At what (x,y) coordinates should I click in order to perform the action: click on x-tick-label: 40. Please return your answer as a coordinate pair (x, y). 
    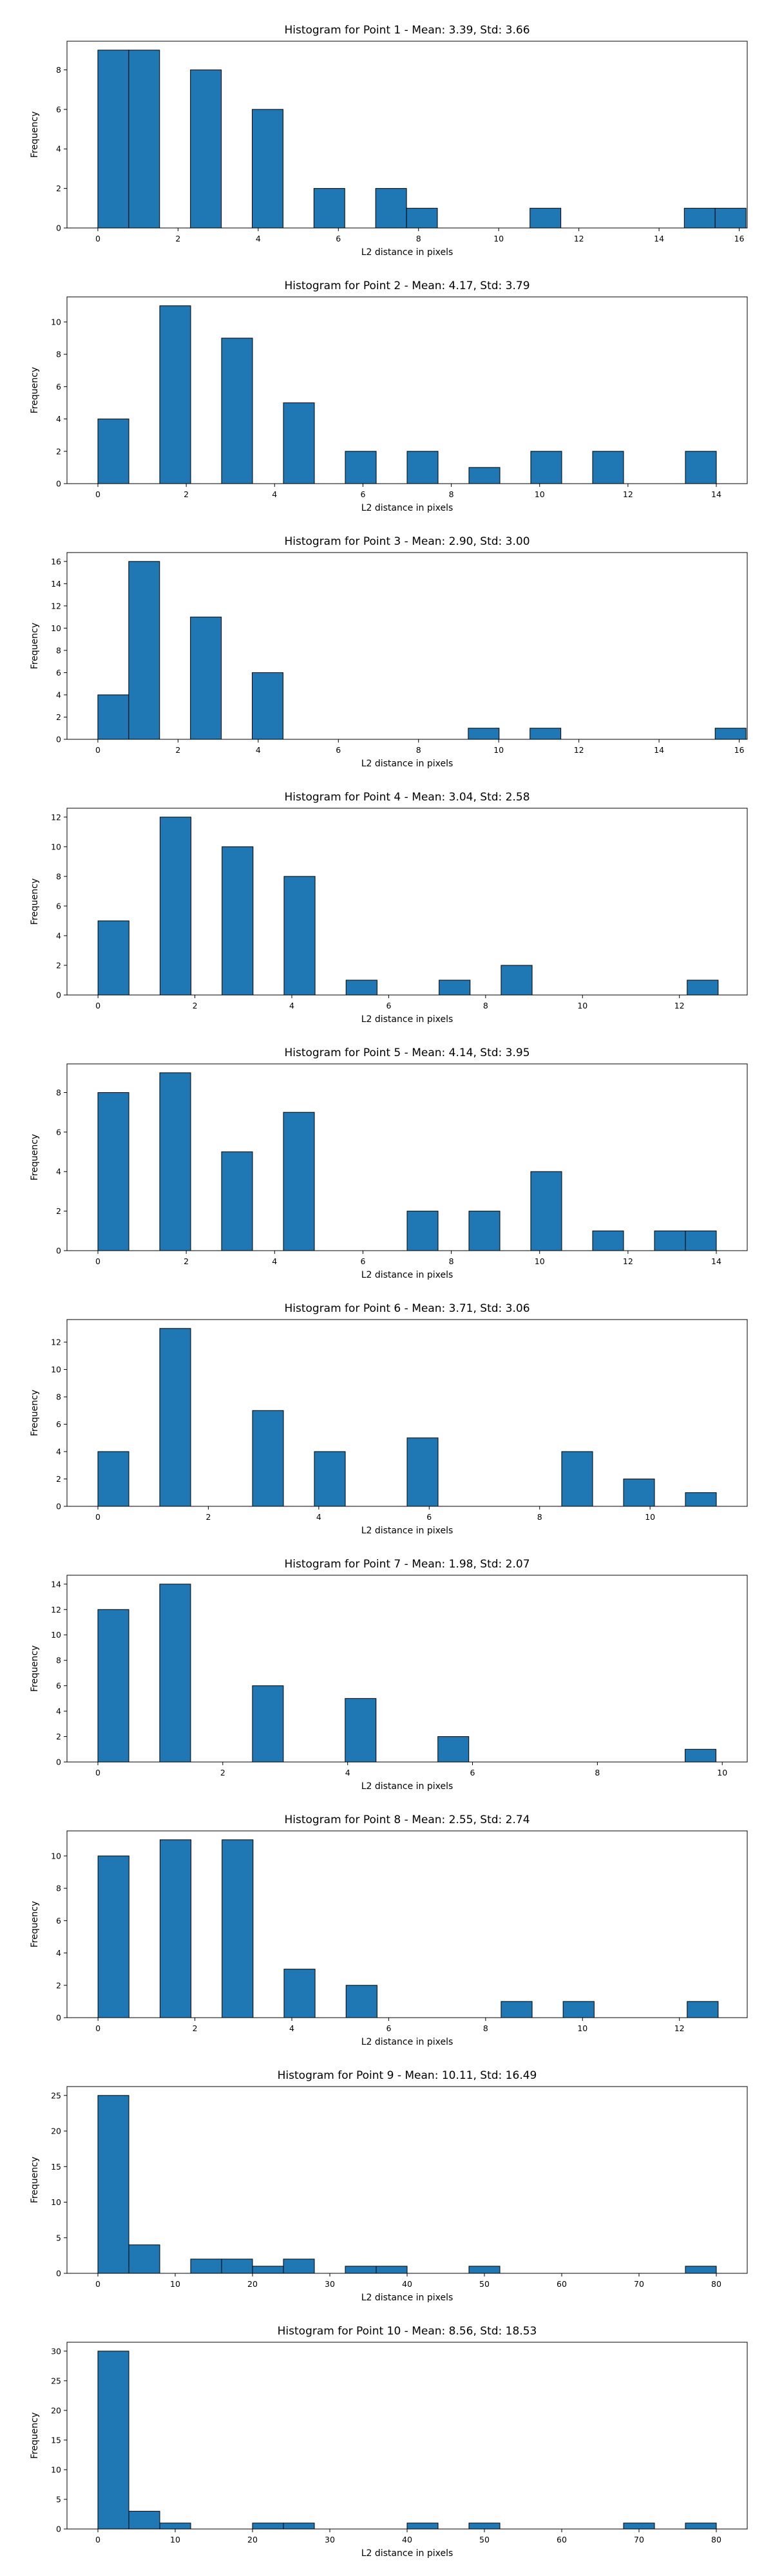
    Looking at the image, I should click on (407, 2284).